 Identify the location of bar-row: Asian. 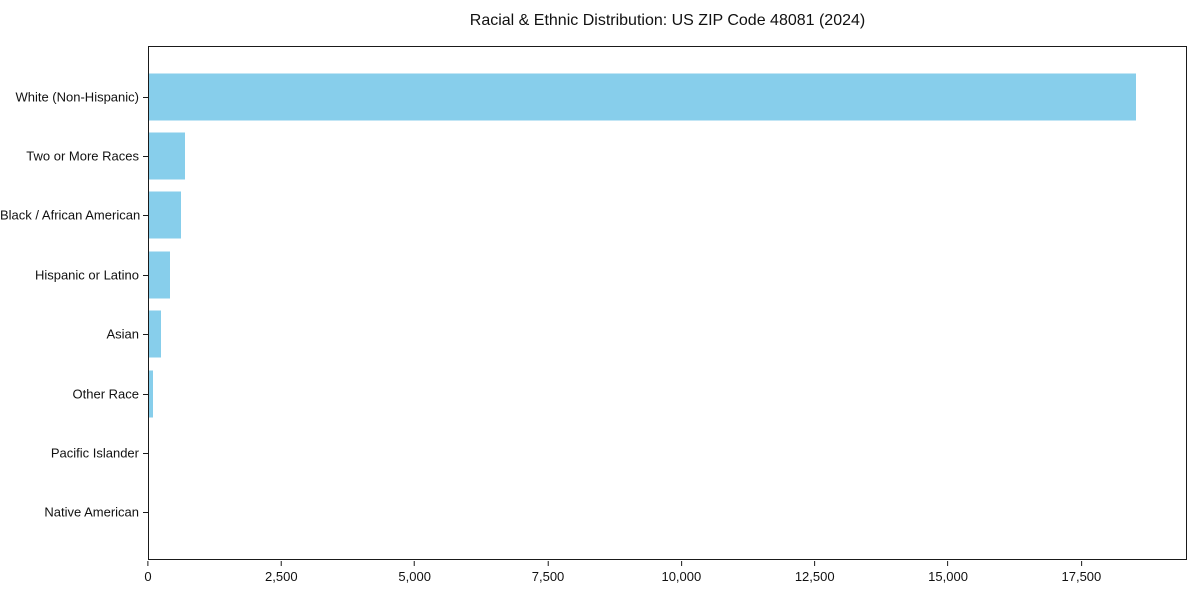
(600, 334).